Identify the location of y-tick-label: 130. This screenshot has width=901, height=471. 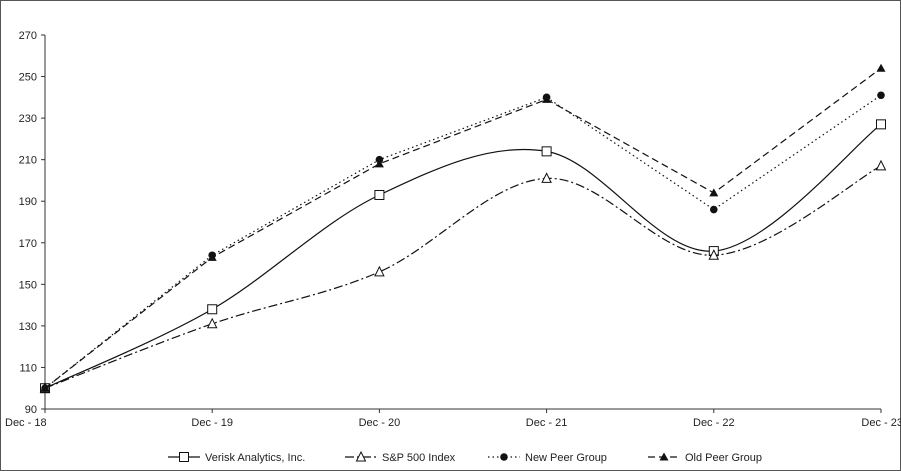
(28, 327).